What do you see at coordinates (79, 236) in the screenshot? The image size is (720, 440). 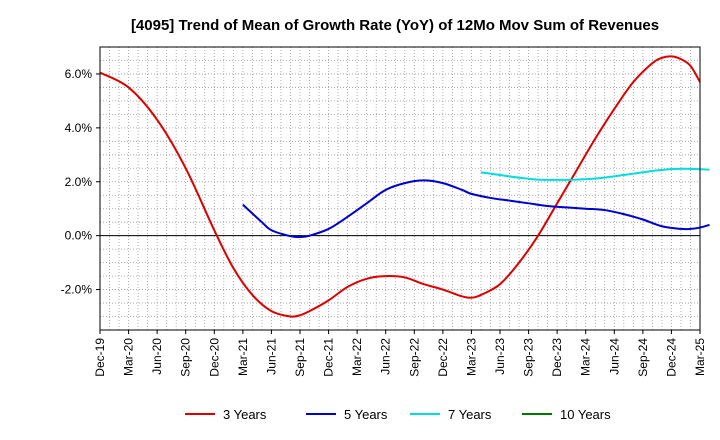 I see `y-tick-label: 0.0%` at bounding box center [79, 236].